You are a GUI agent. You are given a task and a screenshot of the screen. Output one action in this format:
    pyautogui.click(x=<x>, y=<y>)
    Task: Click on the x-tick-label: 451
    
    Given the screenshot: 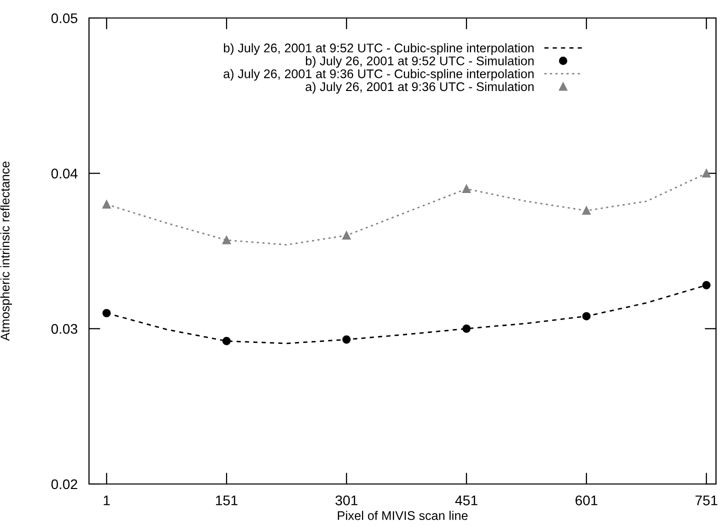 What is the action you would take?
    pyautogui.click(x=466, y=501)
    